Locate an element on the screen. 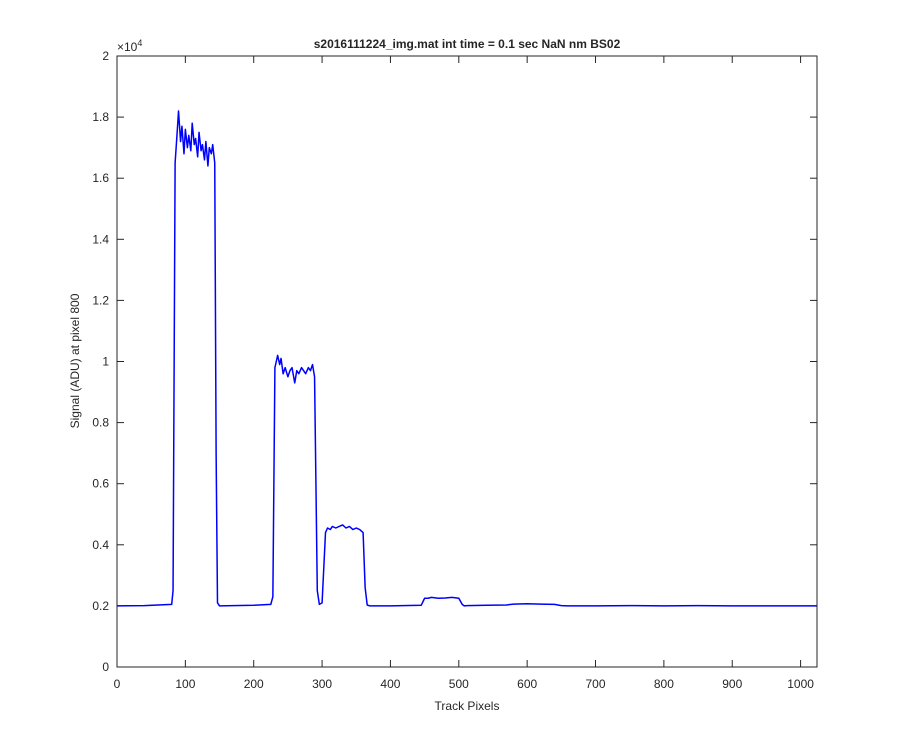 This screenshot has width=900, height=755. x-tick-label: 400 is located at coordinates (390, 684).